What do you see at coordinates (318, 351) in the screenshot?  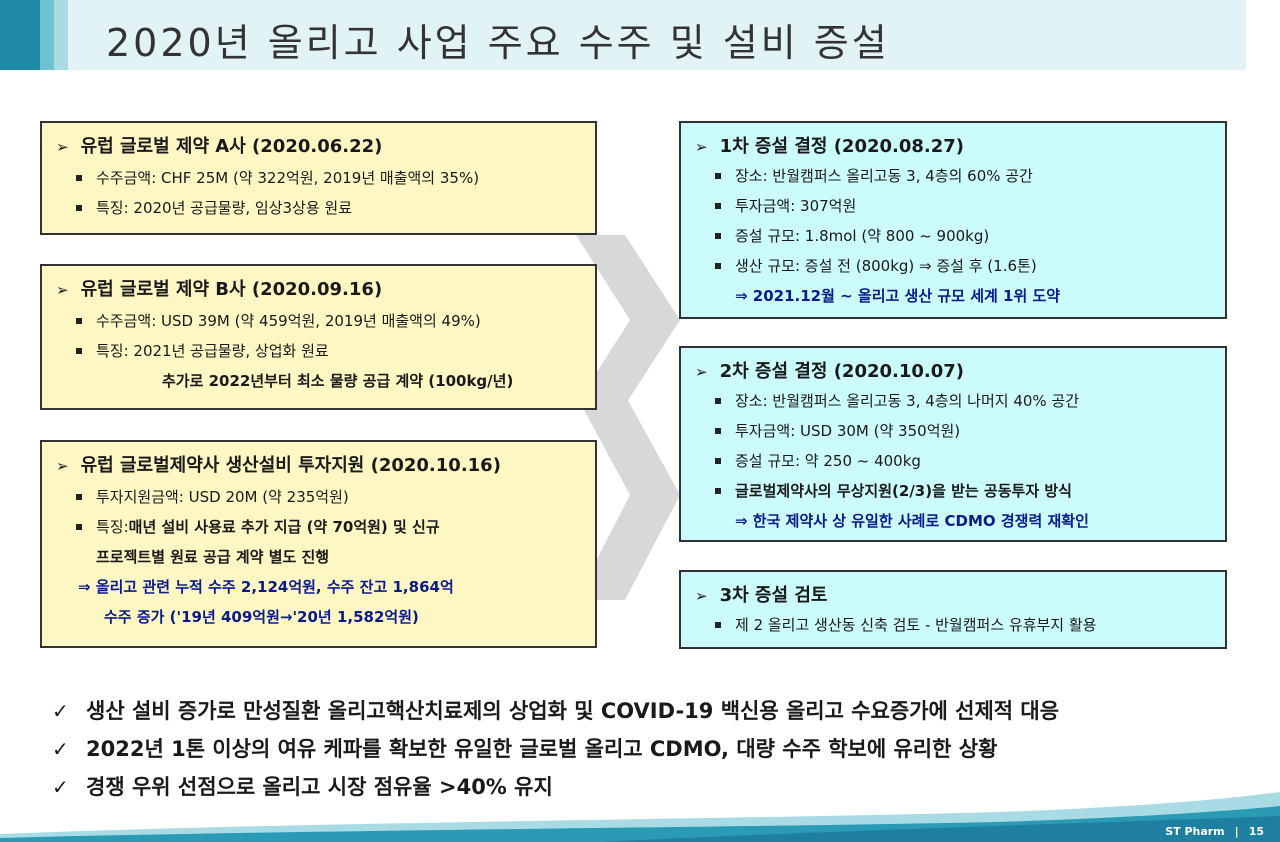 I see `list-item: 특징: 2021년 공급물량, 상업화 원료` at bounding box center [318, 351].